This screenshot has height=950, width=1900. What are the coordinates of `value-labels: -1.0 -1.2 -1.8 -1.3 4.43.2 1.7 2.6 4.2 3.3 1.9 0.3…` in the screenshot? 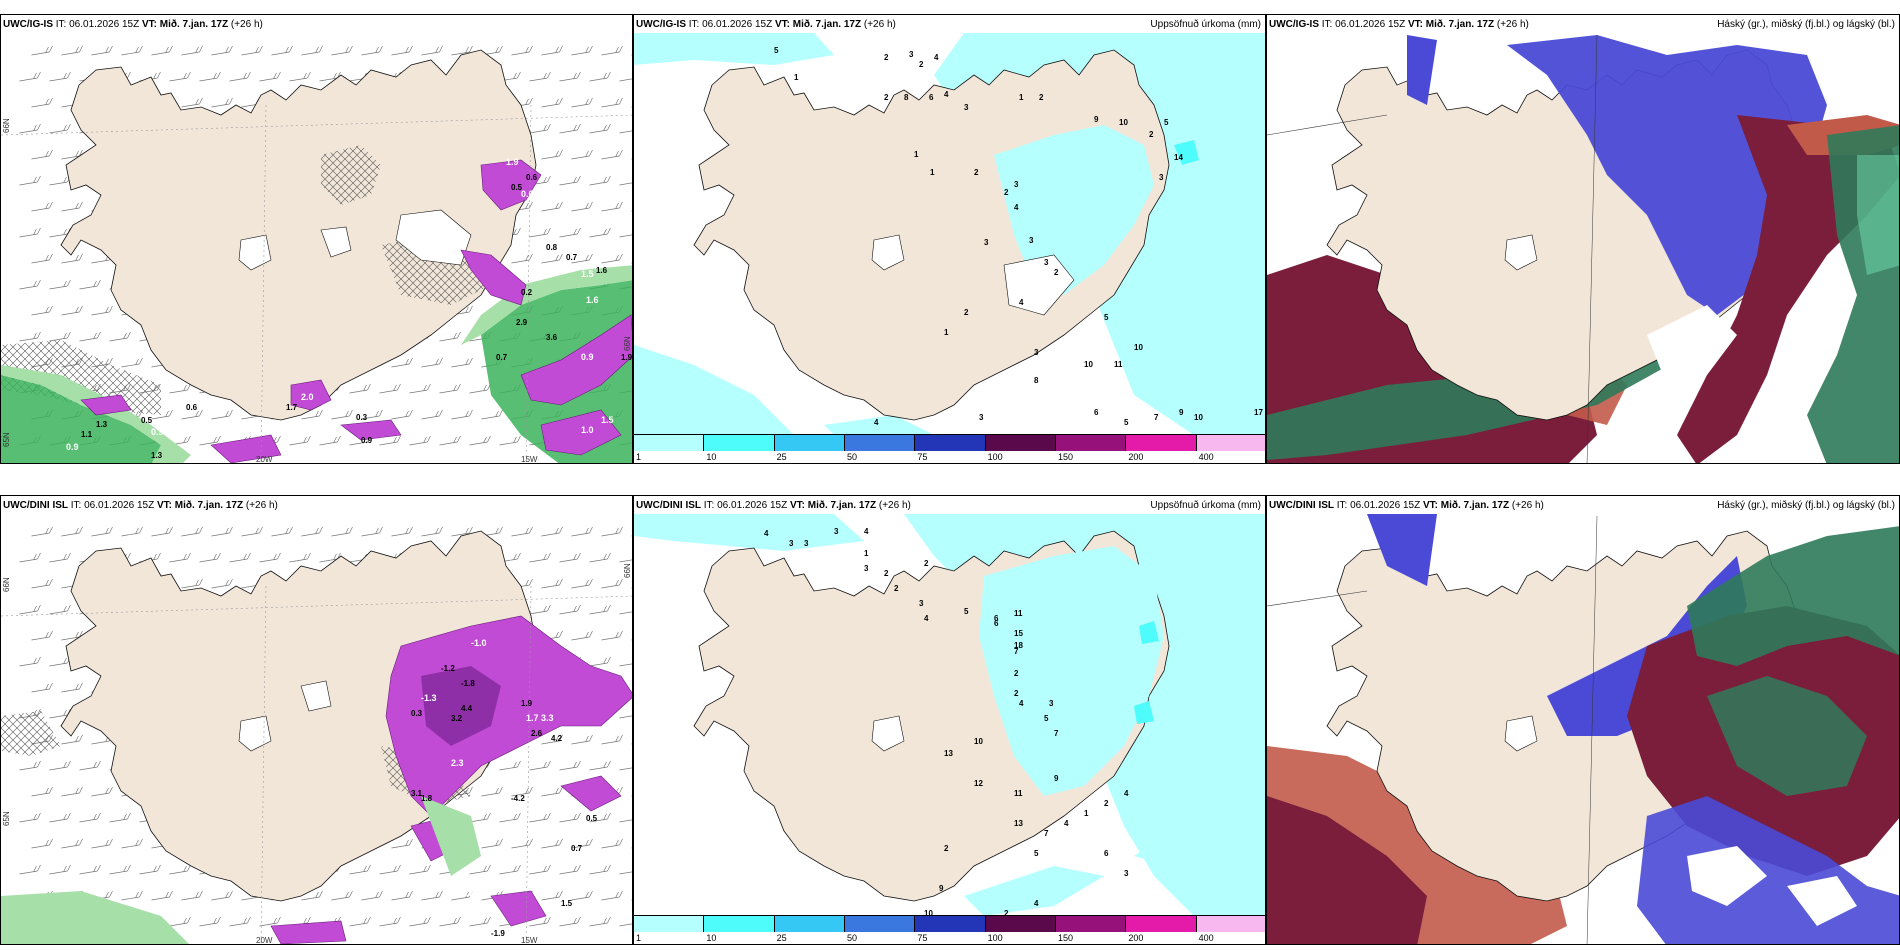 It's located at (506, 788).